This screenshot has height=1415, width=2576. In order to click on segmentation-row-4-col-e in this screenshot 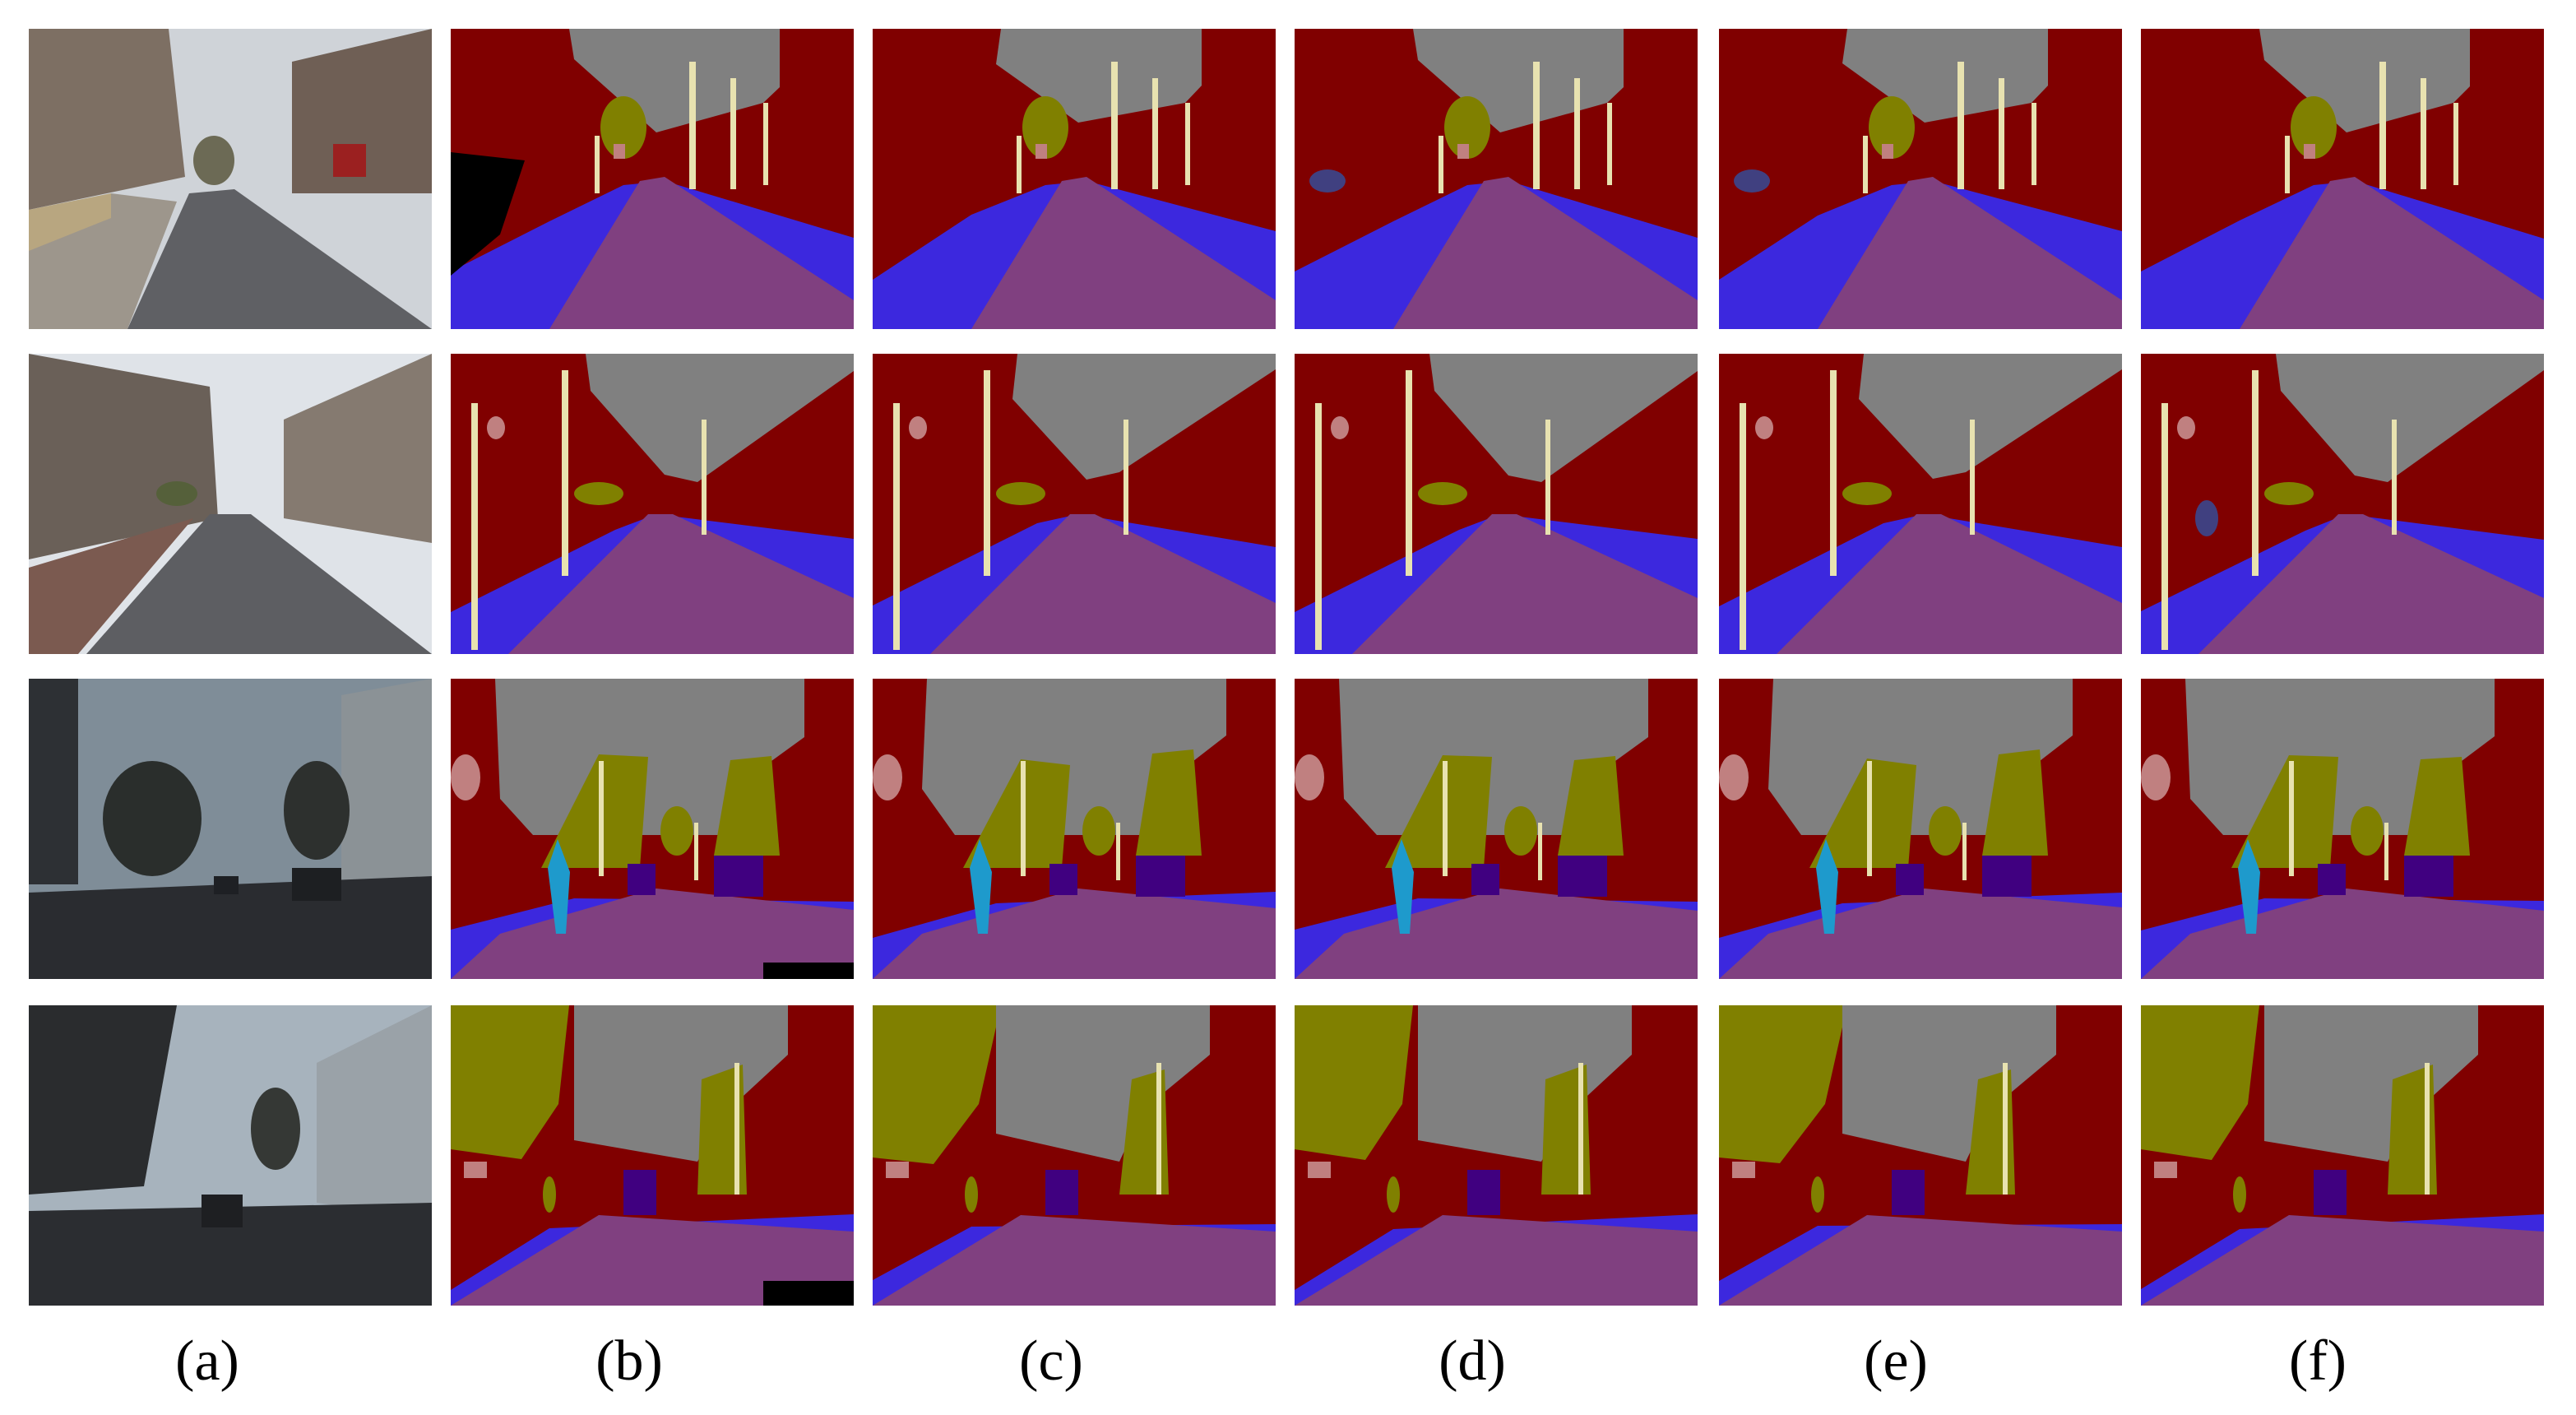, I will do `click(1921, 1155)`.